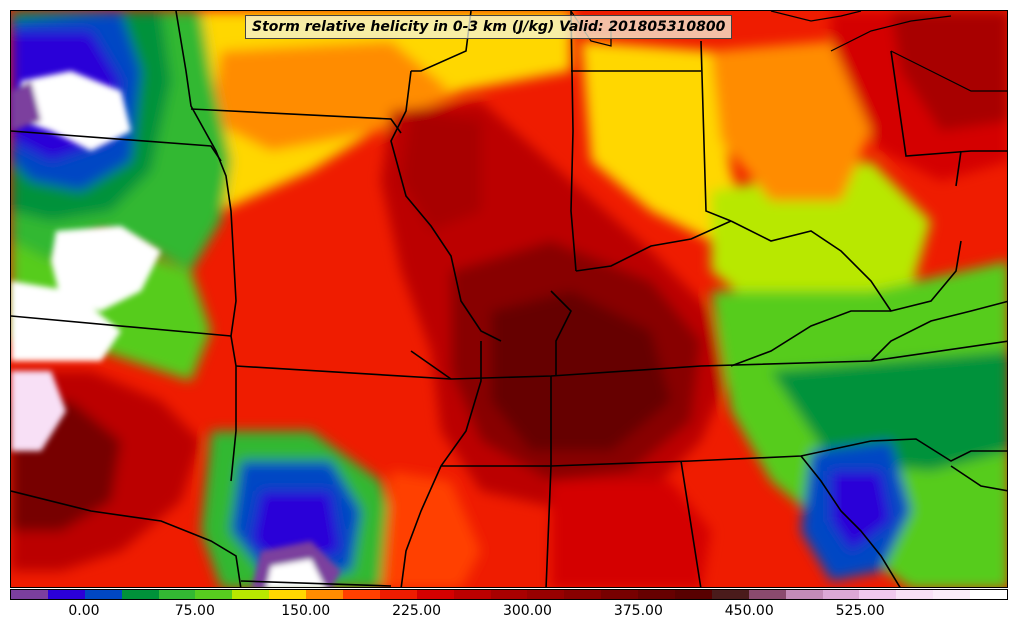  What do you see at coordinates (417, 611) in the screenshot?
I see `colorbar-tick-label: 225.00` at bounding box center [417, 611].